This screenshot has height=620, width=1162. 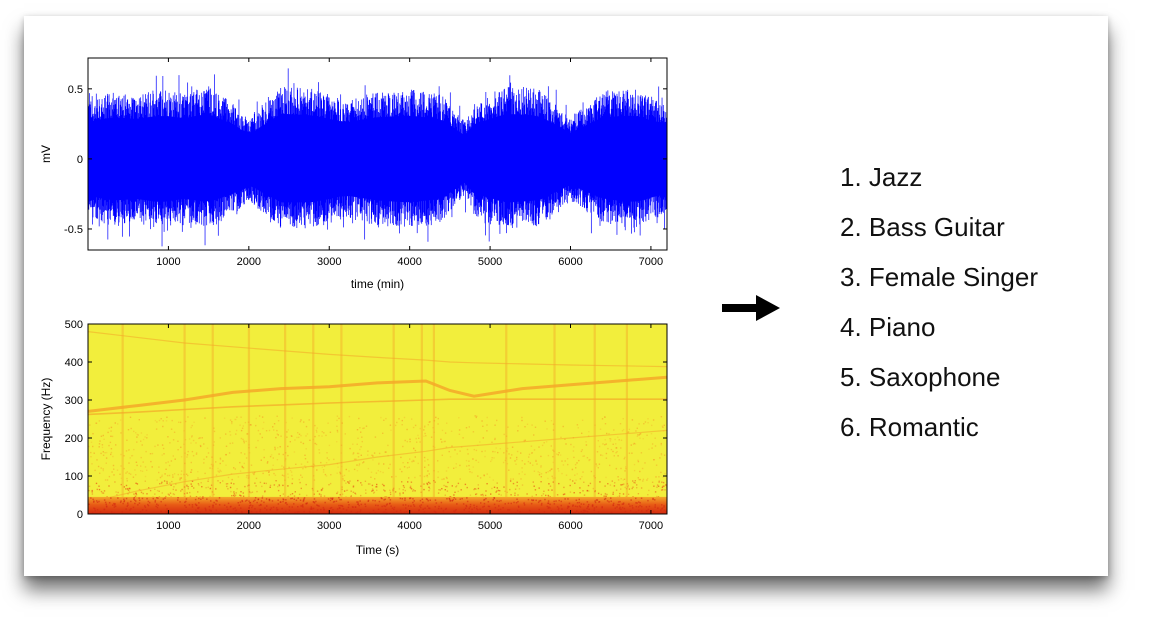 What do you see at coordinates (74, 477) in the screenshot?
I see `y-tick-label: 100` at bounding box center [74, 477].